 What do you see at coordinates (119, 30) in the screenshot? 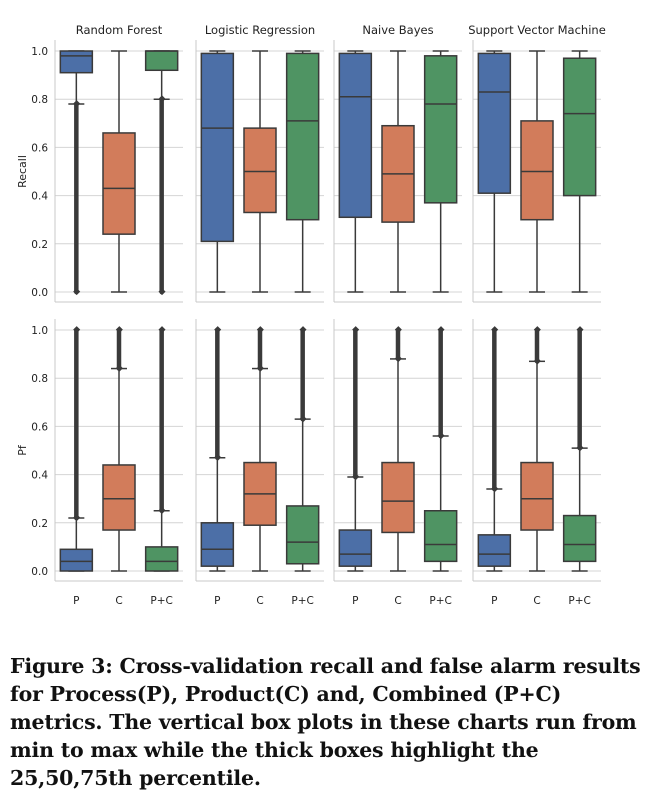
I see `column-title: Random Forest` at bounding box center [119, 30].